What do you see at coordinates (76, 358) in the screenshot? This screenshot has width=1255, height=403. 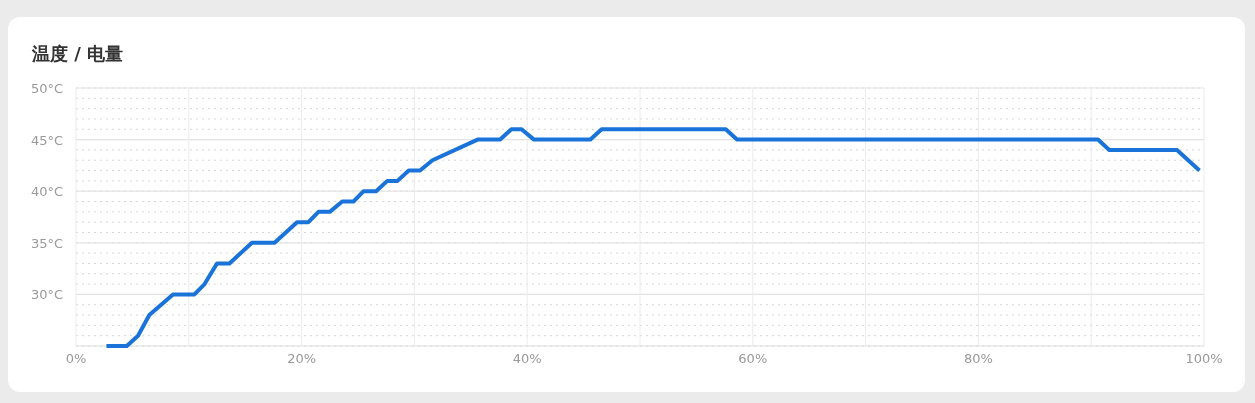 I see `x-tick-label: 0%` at bounding box center [76, 358].